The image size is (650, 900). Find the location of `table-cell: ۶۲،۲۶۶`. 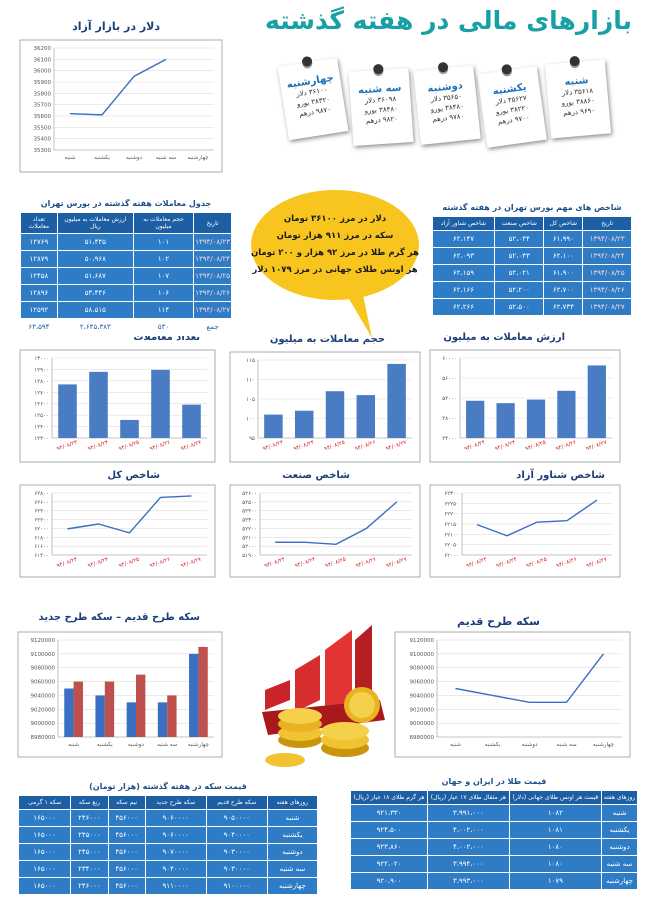

table-cell: ۶۲،۲۶۶ is located at coordinates (463, 307).